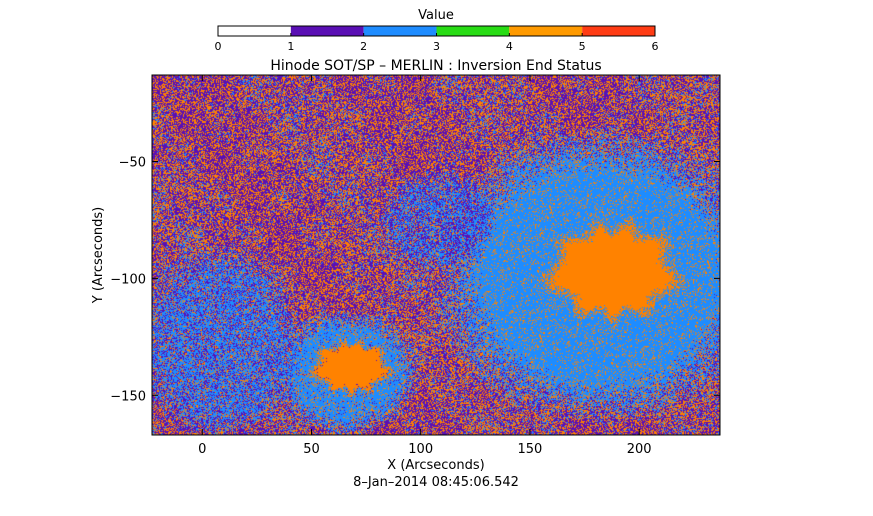 Image resolution: width=873 pixels, height=516 pixels. Describe the element at coordinates (530, 449) in the screenshot. I see `x-tick-label-3: 150` at that location.